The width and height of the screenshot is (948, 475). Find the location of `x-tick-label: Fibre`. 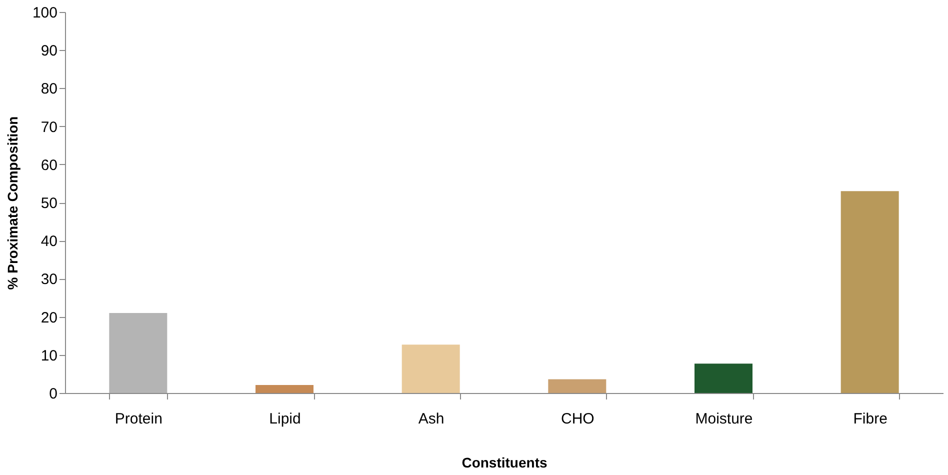

x-tick-label: Fibre is located at coordinates (870, 419).